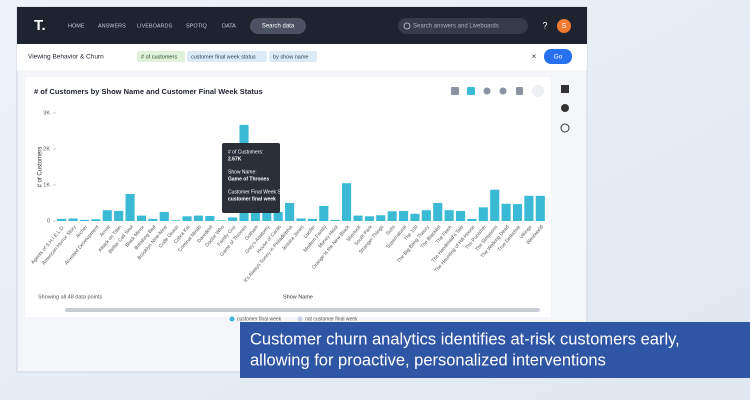  Describe the element at coordinates (407, 26) in the screenshot. I see `search-icon` at that location.